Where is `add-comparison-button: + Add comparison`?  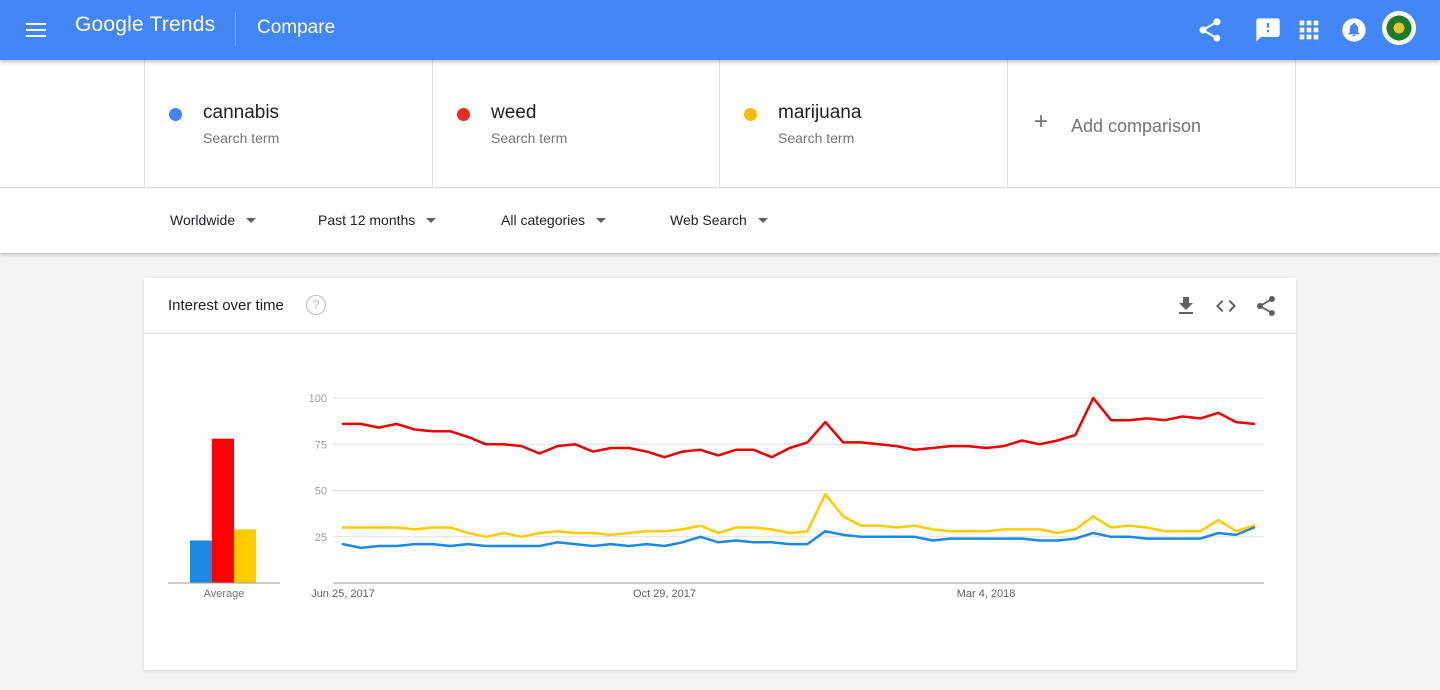
add-comparison-button: + Add comparison is located at coordinates (1151, 124).